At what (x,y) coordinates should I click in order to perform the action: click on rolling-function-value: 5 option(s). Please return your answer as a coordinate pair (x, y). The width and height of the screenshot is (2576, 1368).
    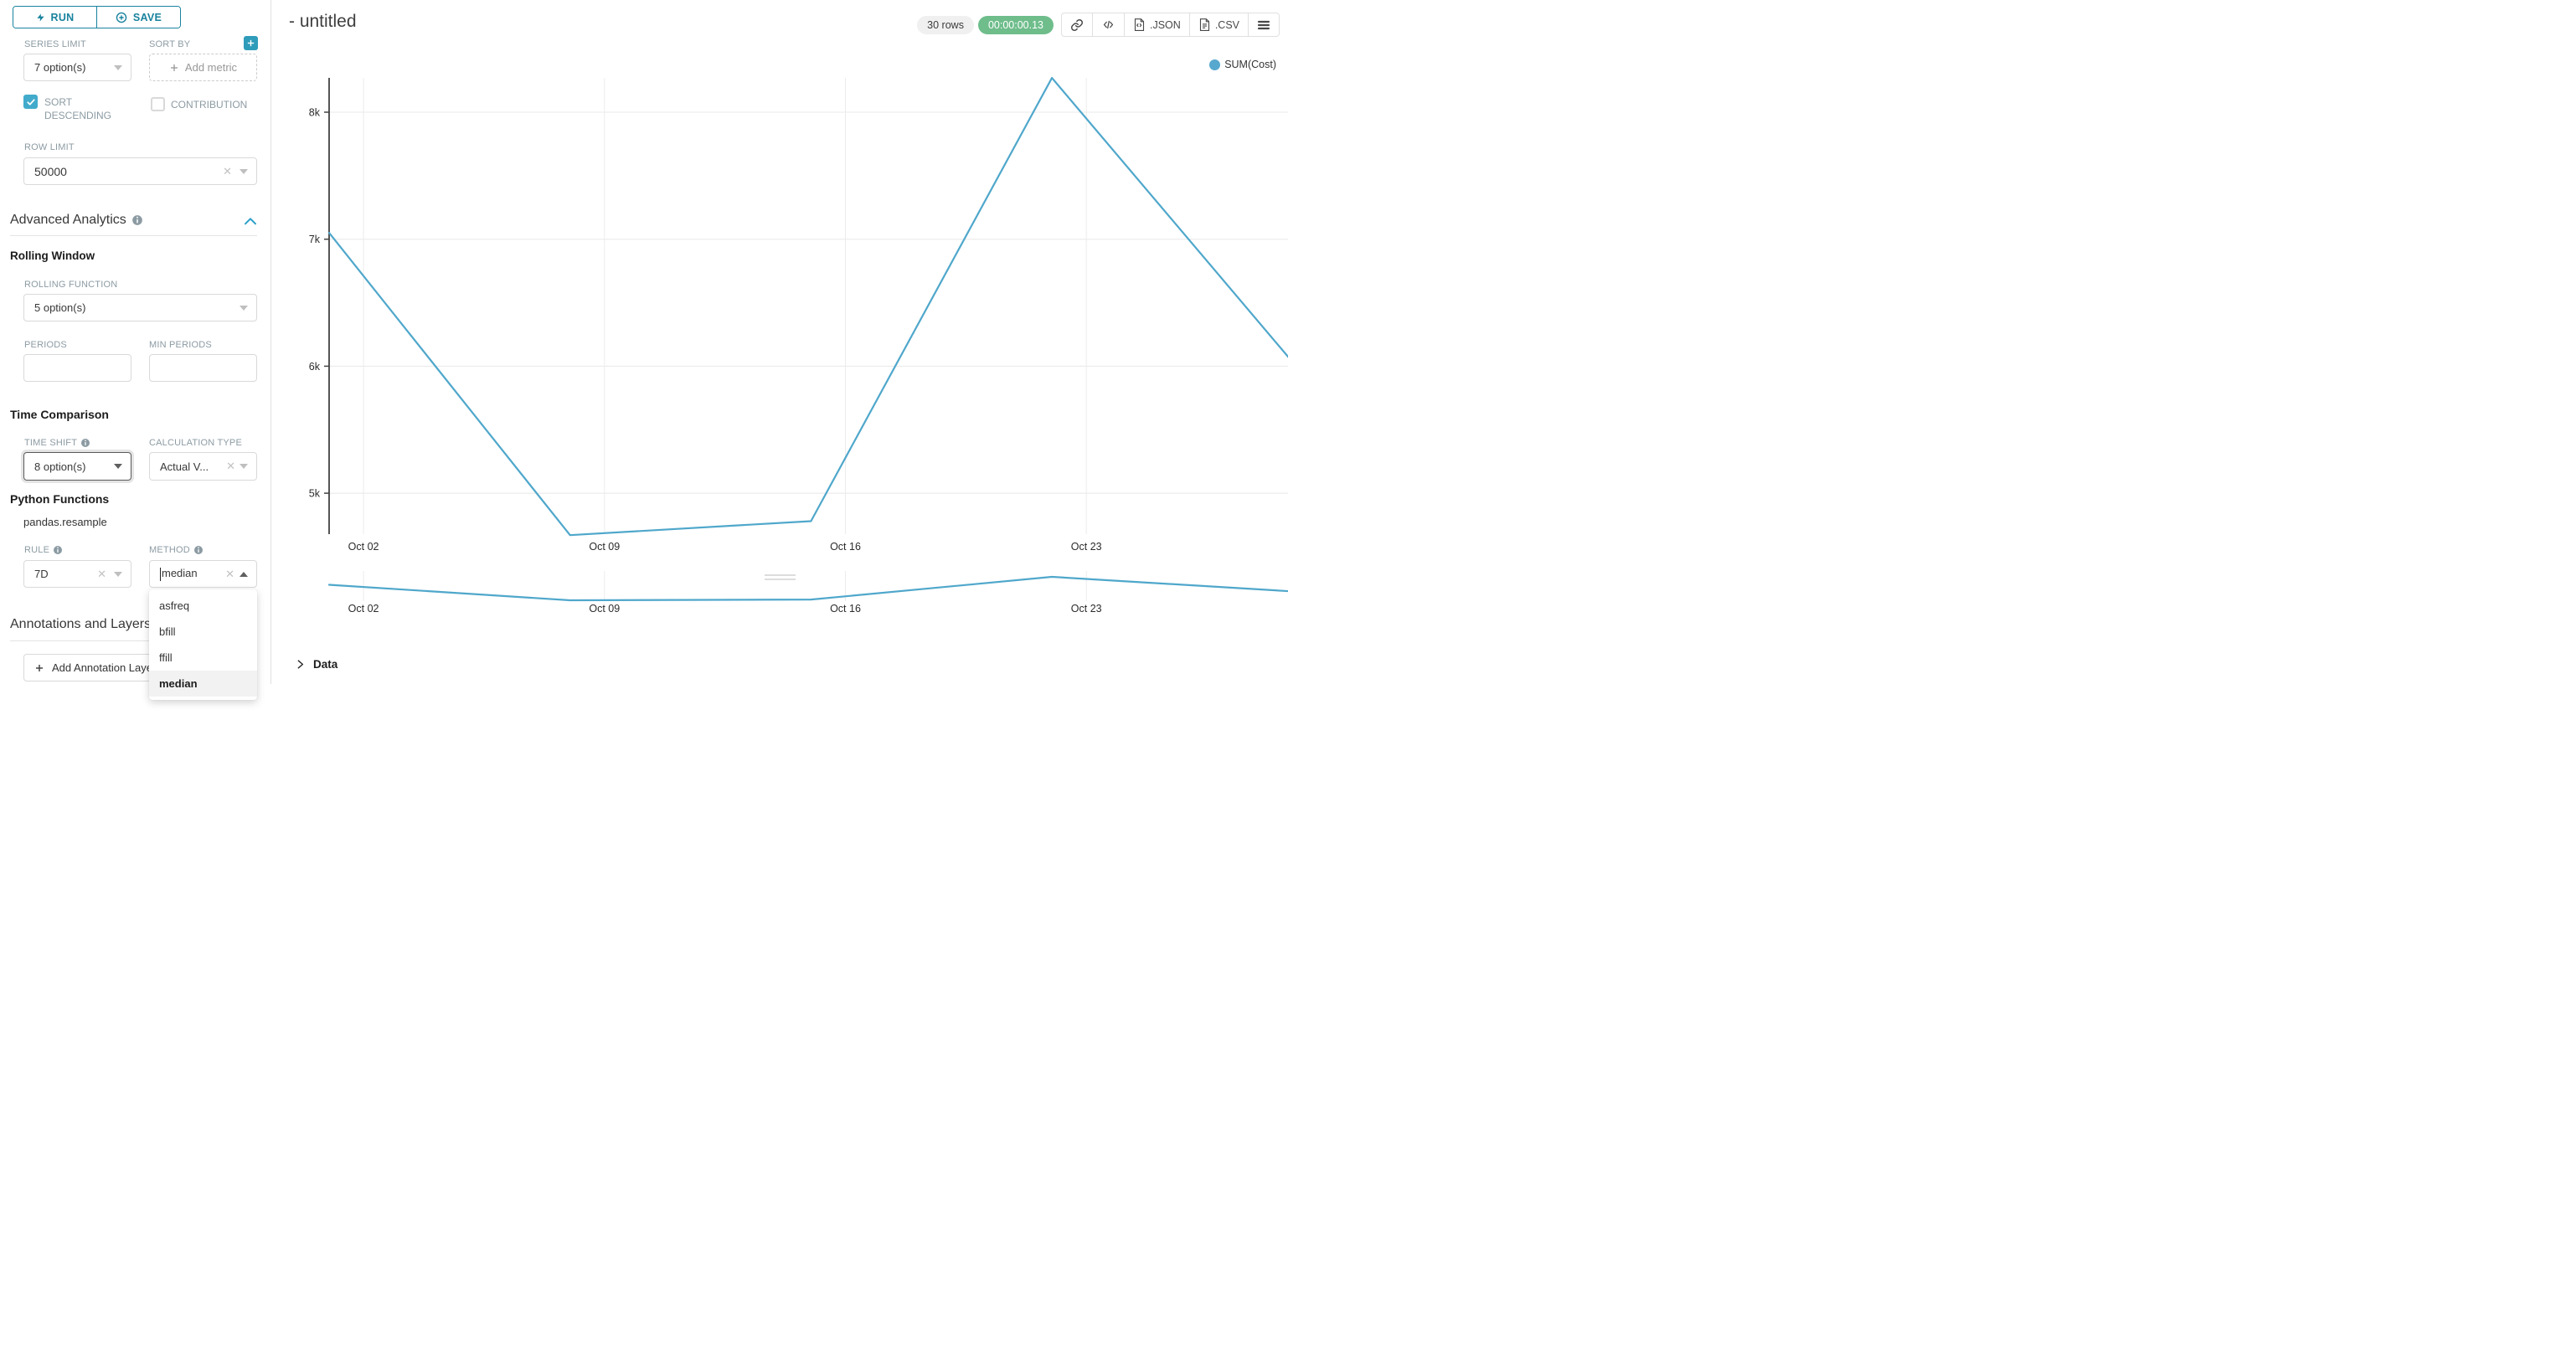
    Looking at the image, I should click on (60, 308).